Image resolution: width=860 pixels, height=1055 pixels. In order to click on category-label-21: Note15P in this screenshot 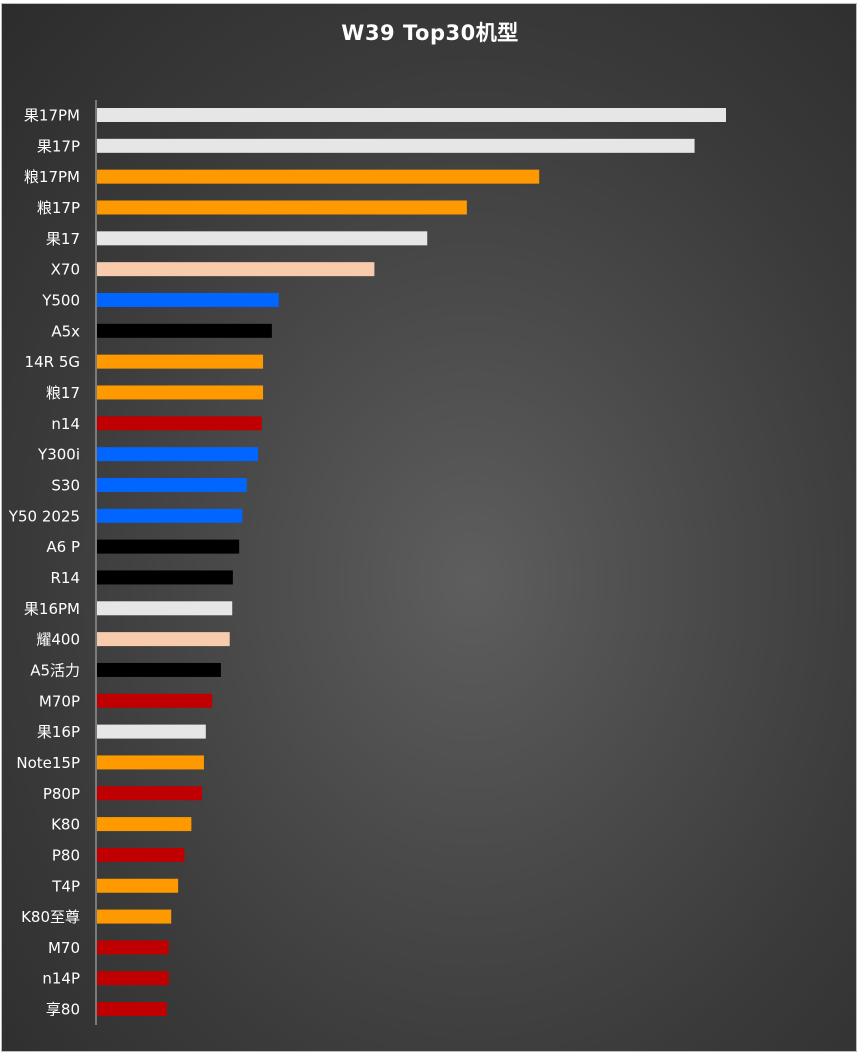, I will do `click(48, 763)`.